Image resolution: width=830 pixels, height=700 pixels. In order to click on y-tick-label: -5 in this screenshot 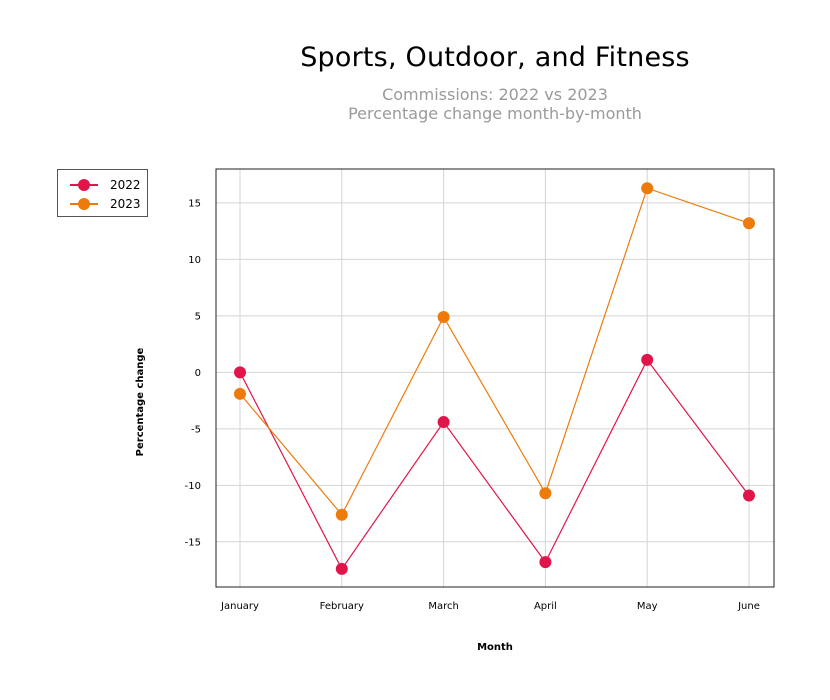, I will do `click(196, 429)`.